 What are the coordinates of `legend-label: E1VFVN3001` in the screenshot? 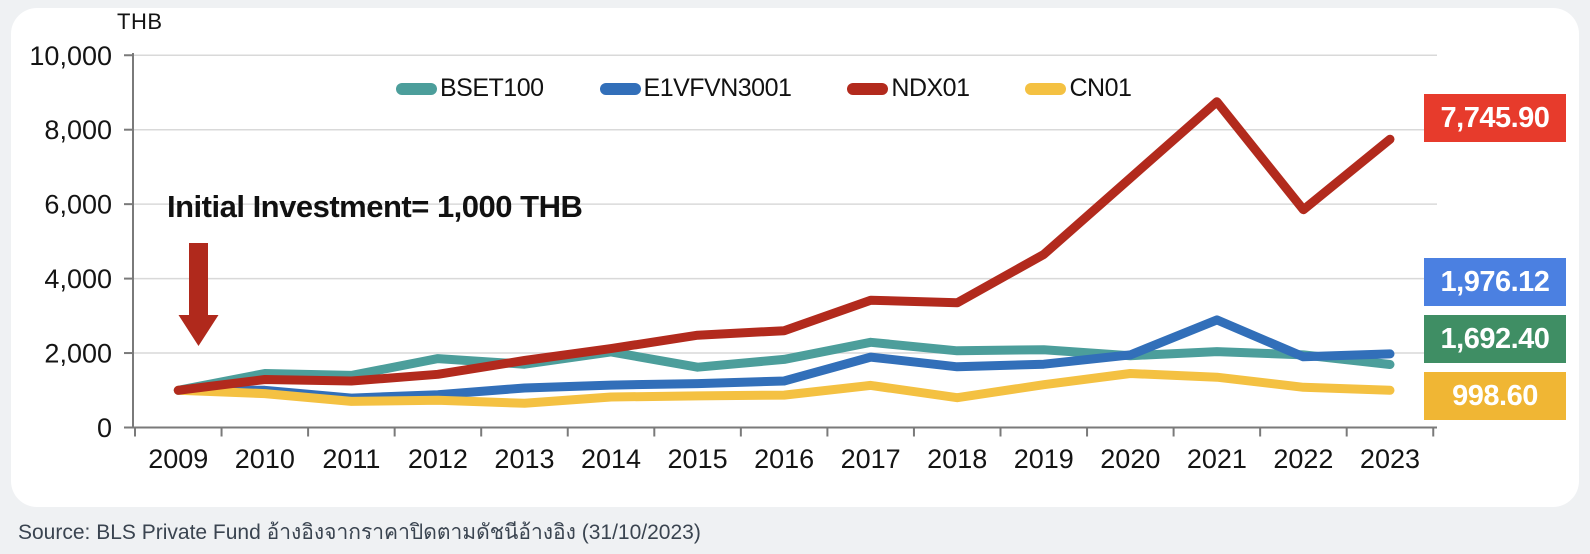 It's located at (717, 88).